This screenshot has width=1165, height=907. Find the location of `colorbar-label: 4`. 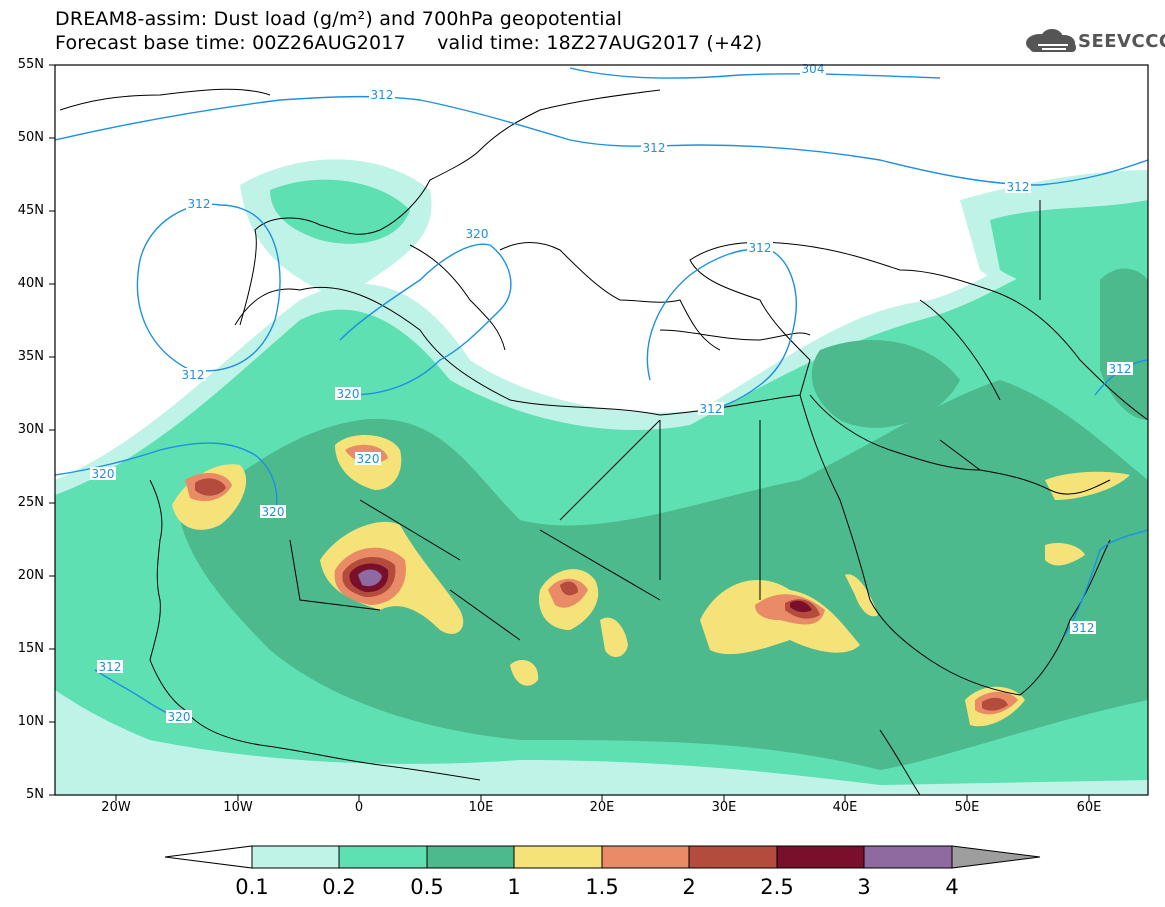

colorbar-label: 4 is located at coordinates (952, 887).